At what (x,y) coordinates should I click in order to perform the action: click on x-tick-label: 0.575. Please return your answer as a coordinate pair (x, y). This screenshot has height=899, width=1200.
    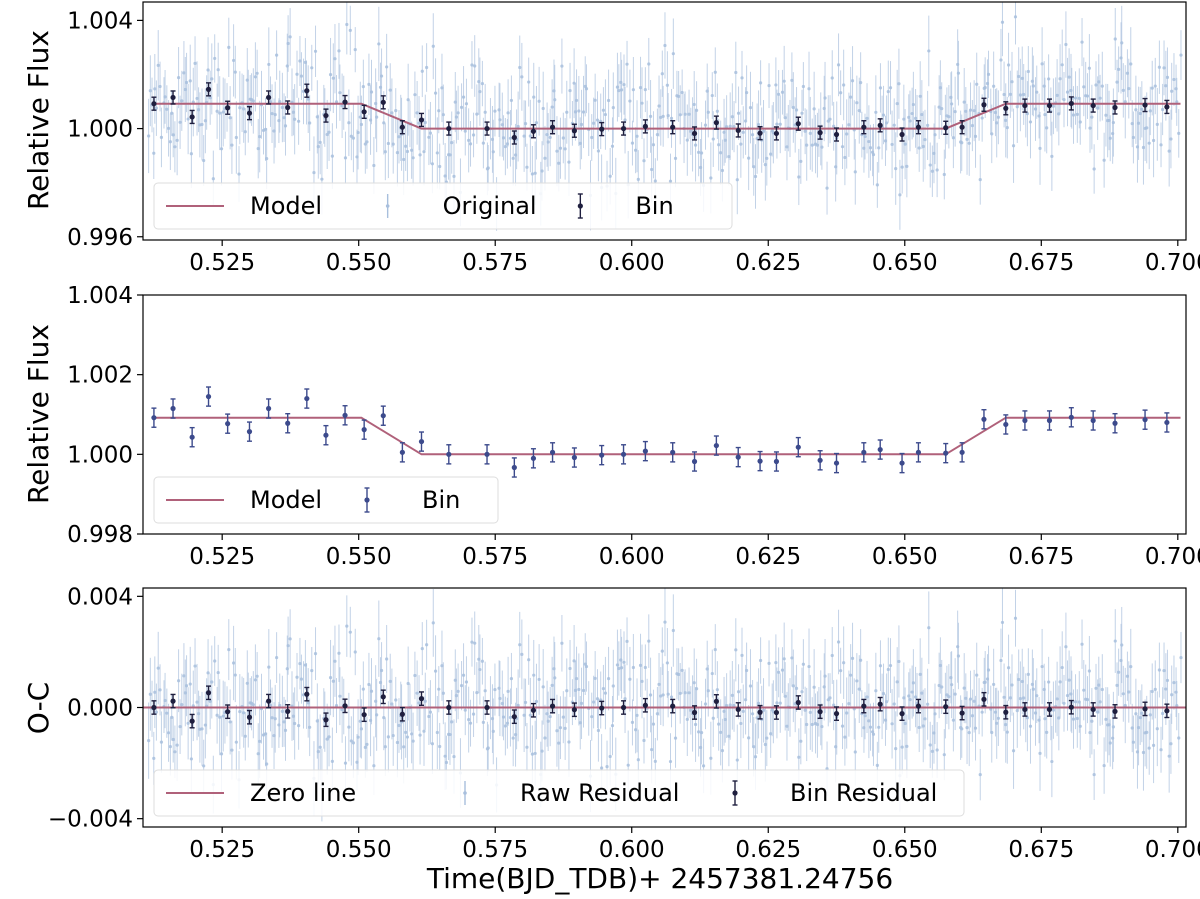
    Looking at the image, I should click on (495, 557).